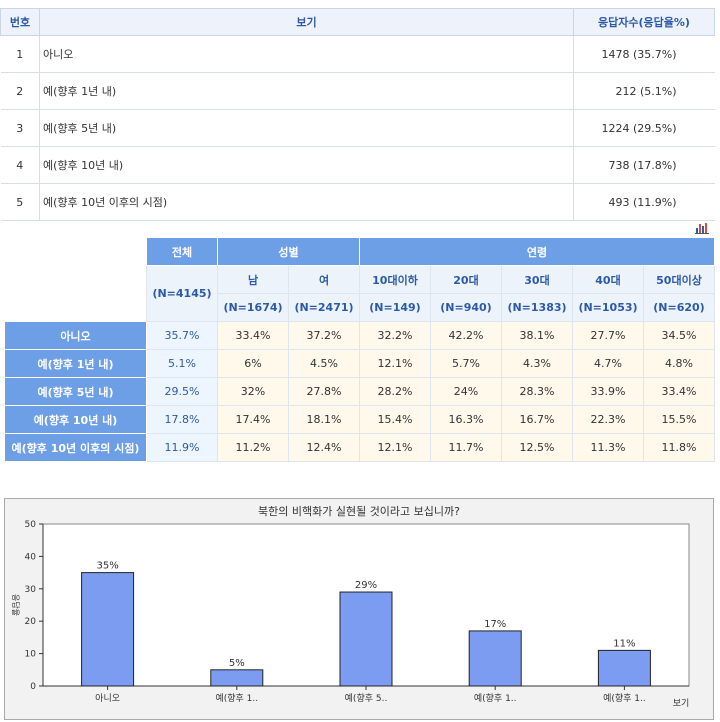  Describe the element at coordinates (324, 279) in the screenshot. I see `crosstab-col-label: 여` at that location.